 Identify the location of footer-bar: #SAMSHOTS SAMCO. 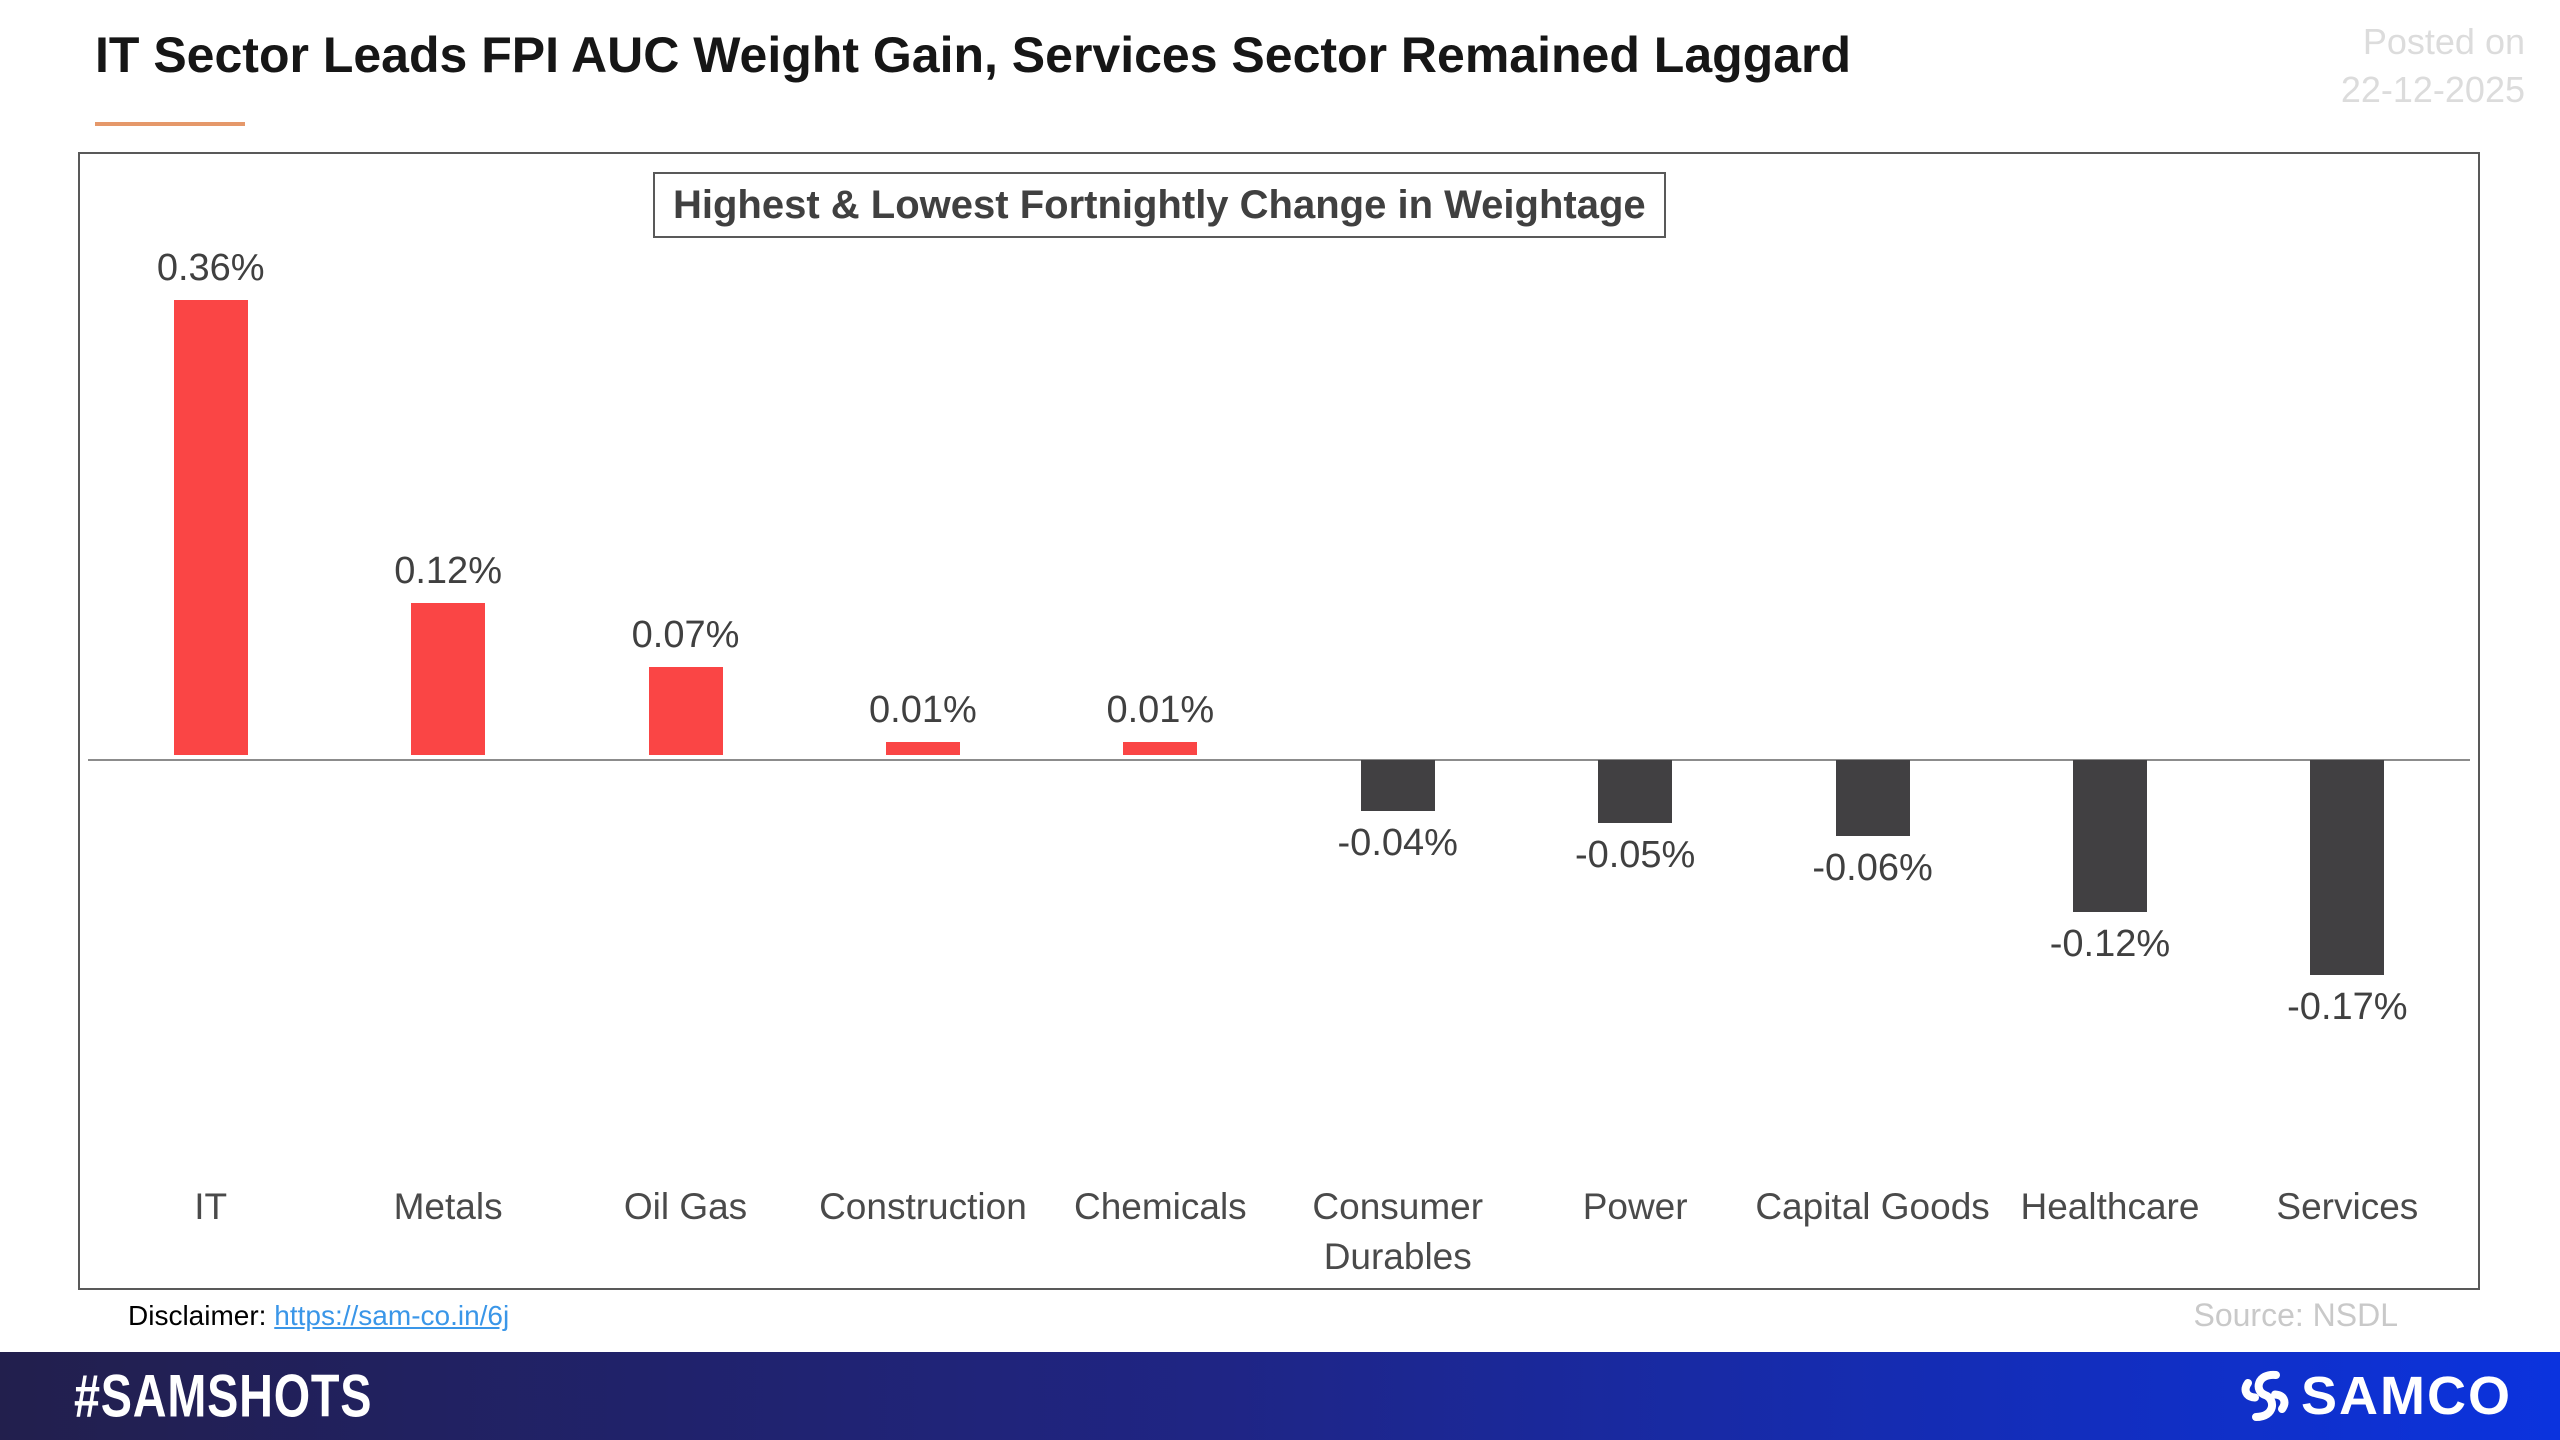
(1280, 1396).